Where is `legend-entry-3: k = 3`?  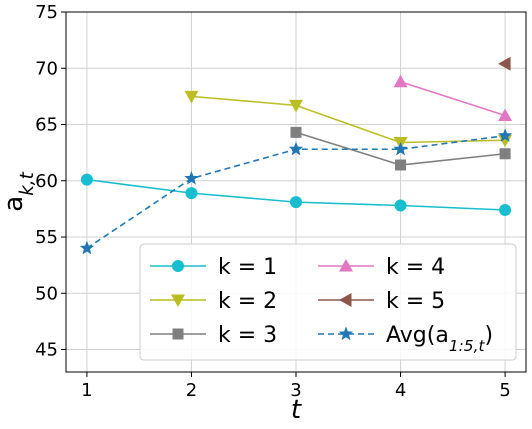 legend-entry-3: k = 3 is located at coordinates (213, 335).